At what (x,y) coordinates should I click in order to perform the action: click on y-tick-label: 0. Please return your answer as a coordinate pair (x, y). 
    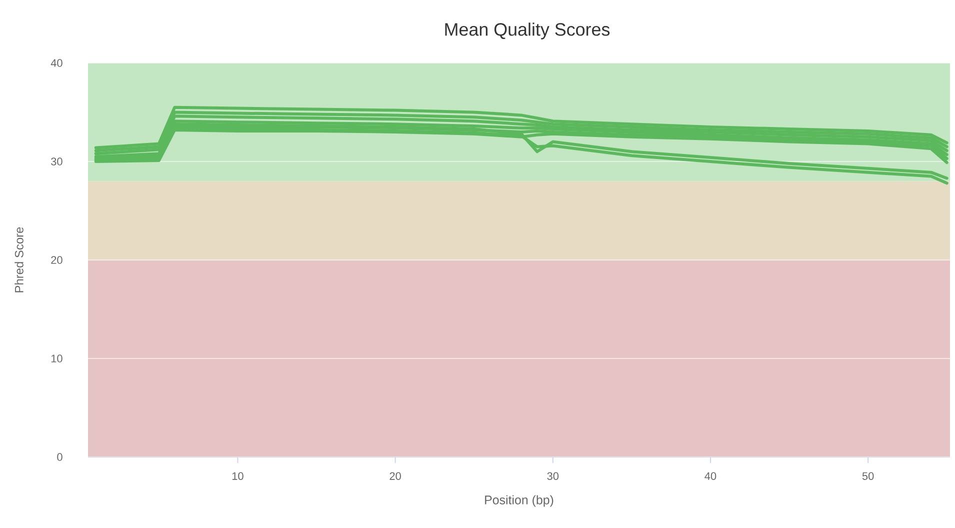
    Looking at the image, I should click on (59, 457).